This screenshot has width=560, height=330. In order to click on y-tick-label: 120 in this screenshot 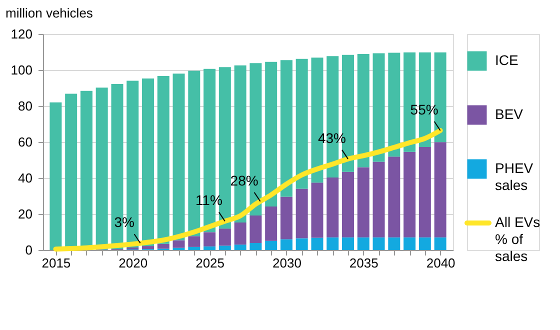, I will do `click(21, 34)`.